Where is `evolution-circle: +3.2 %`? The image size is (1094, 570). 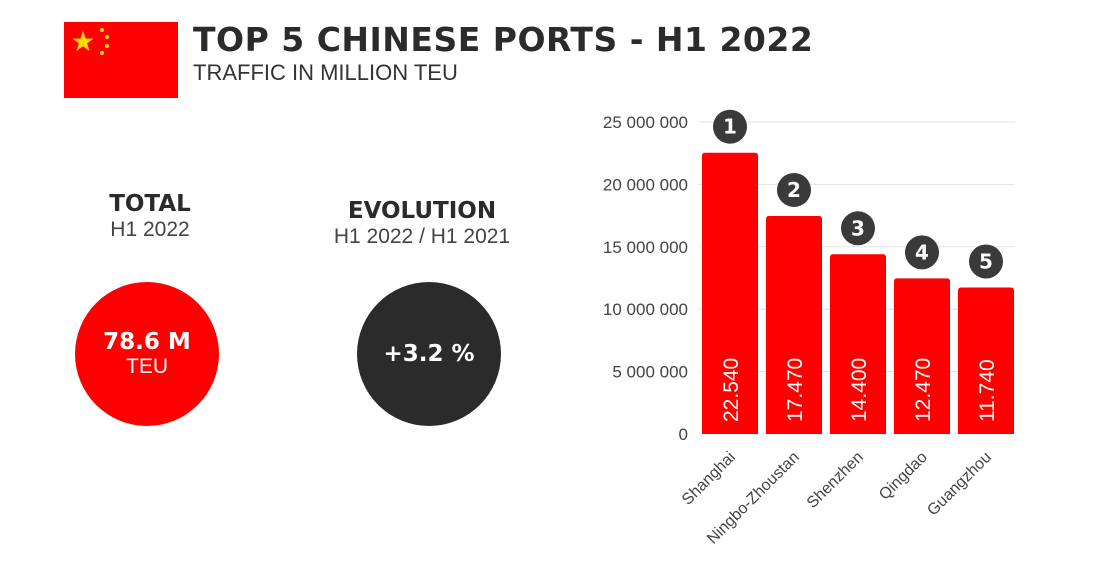
evolution-circle: +3.2 % is located at coordinates (429, 354).